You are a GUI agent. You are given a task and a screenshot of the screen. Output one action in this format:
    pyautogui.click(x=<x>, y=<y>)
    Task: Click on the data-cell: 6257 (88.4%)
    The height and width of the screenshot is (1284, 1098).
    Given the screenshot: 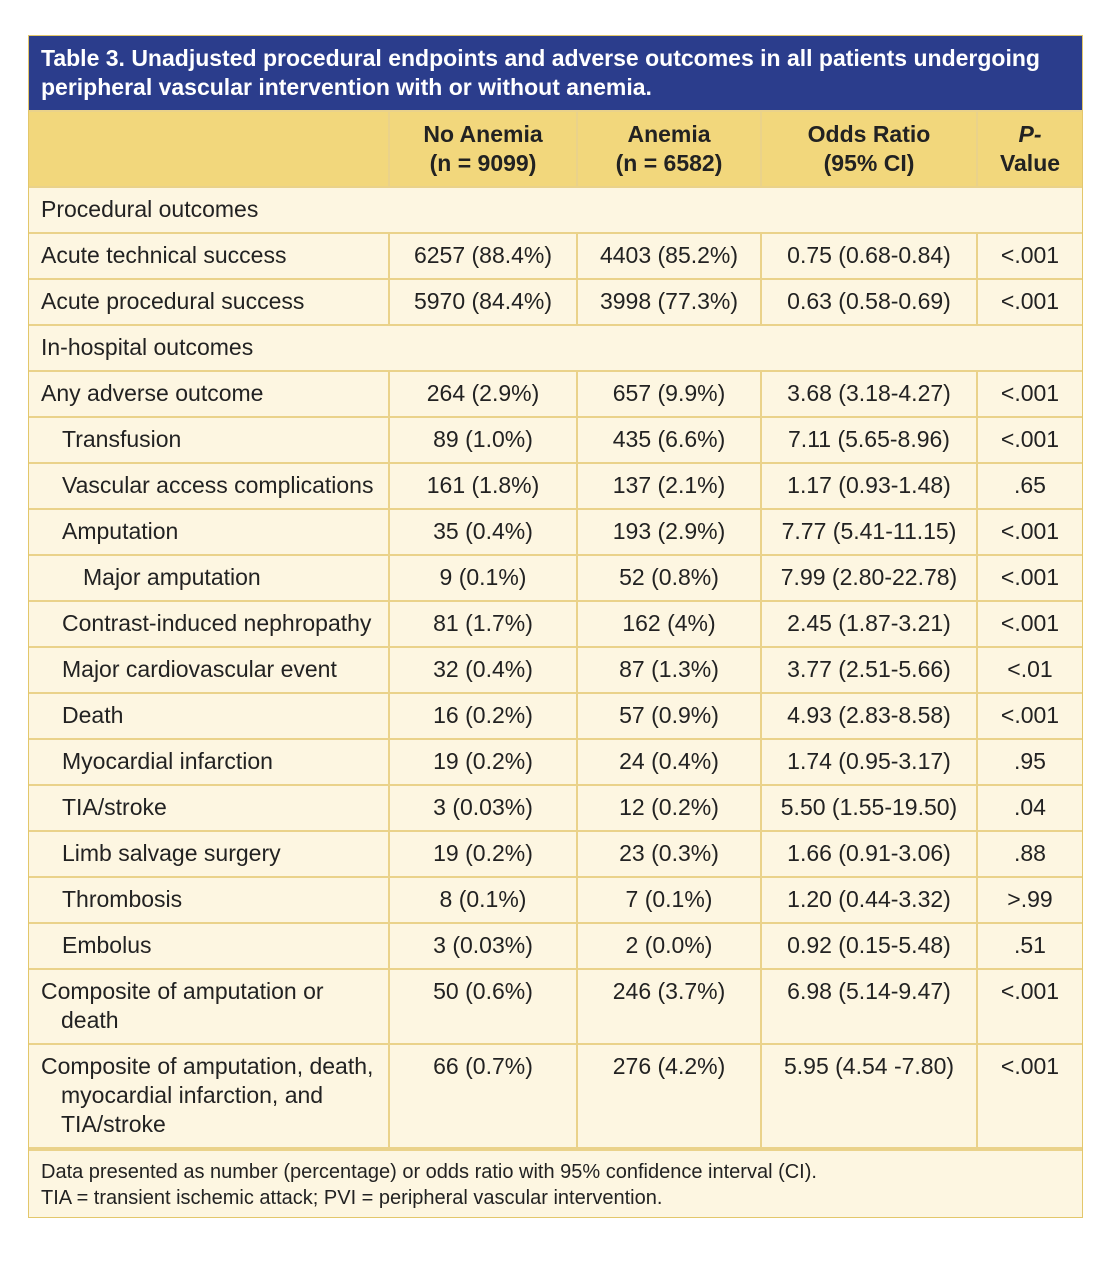 What is the action you would take?
    pyautogui.click(x=483, y=256)
    